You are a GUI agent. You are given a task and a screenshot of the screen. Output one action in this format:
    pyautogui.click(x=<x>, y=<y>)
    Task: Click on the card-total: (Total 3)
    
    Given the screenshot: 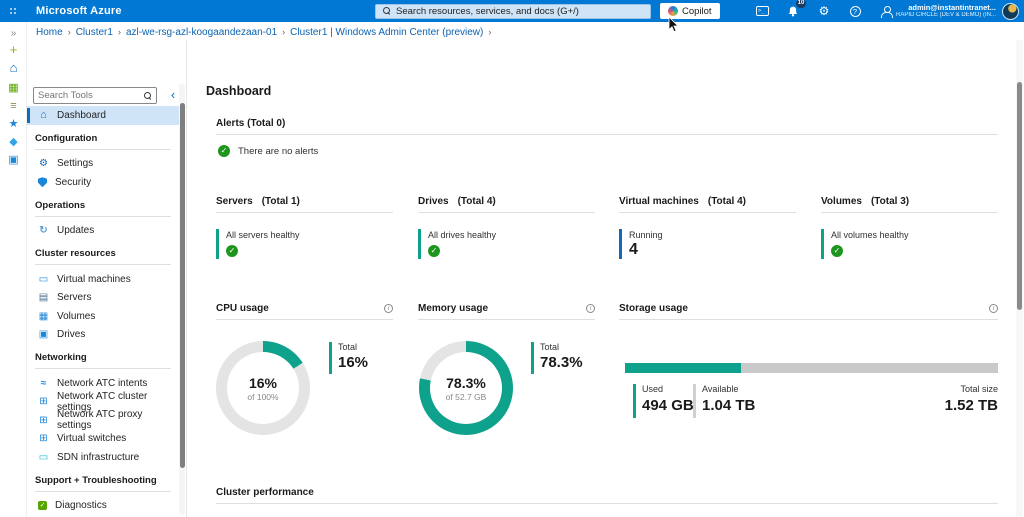 What is the action you would take?
    pyautogui.click(x=890, y=201)
    